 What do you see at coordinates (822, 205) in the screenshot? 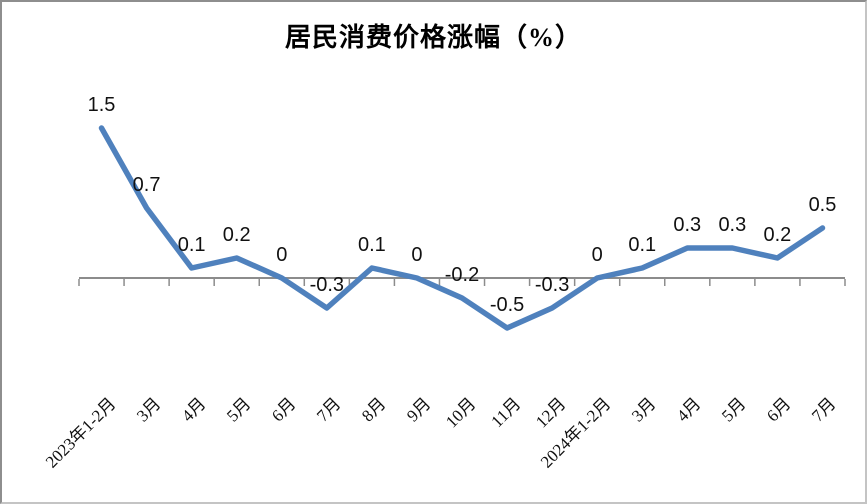
I see `data-label: 0.5` at bounding box center [822, 205].